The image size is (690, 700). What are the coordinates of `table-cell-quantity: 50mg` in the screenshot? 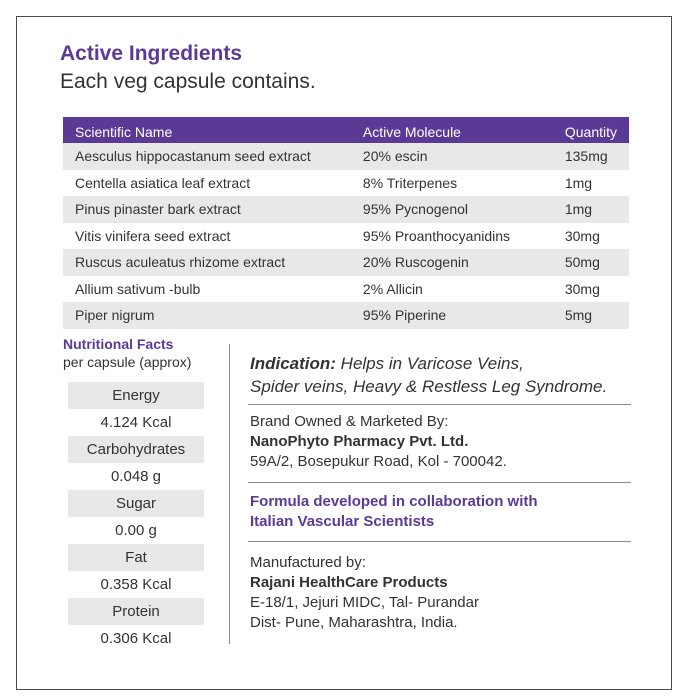 It's located at (594, 262).